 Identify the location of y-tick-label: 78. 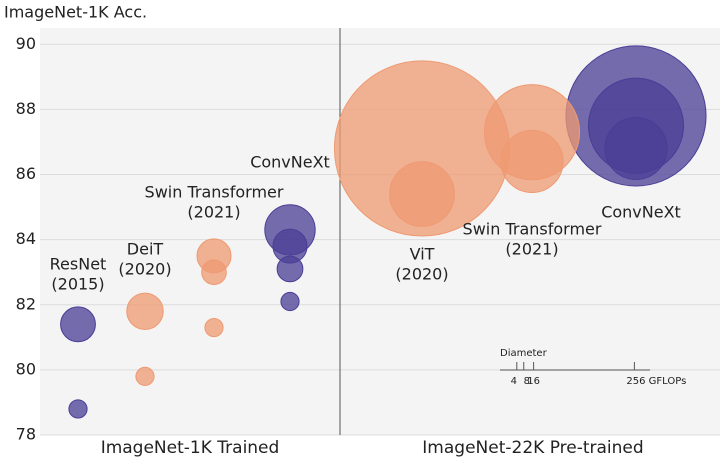
(26, 434).